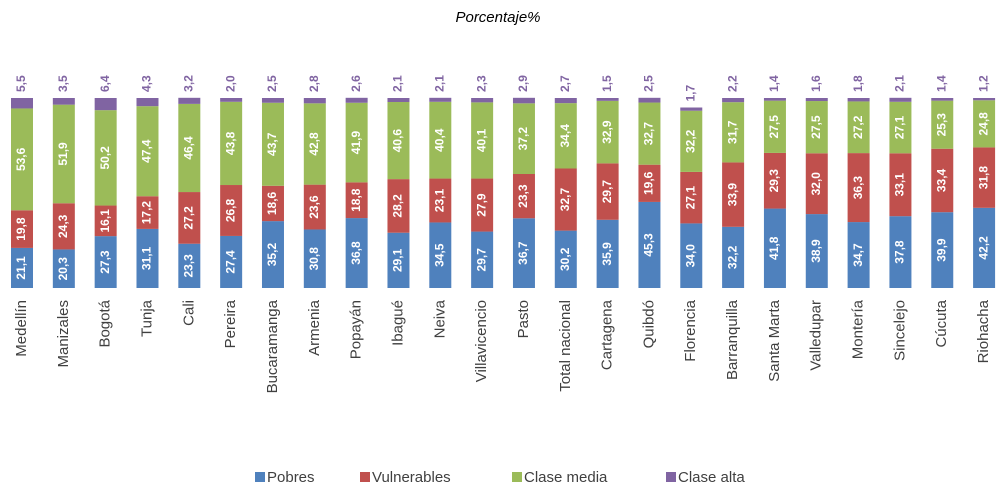 This screenshot has width=996, height=489. Describe the element at coordinates (188, 83) in the screenshot. I see `data-label: 3,2` at that location.